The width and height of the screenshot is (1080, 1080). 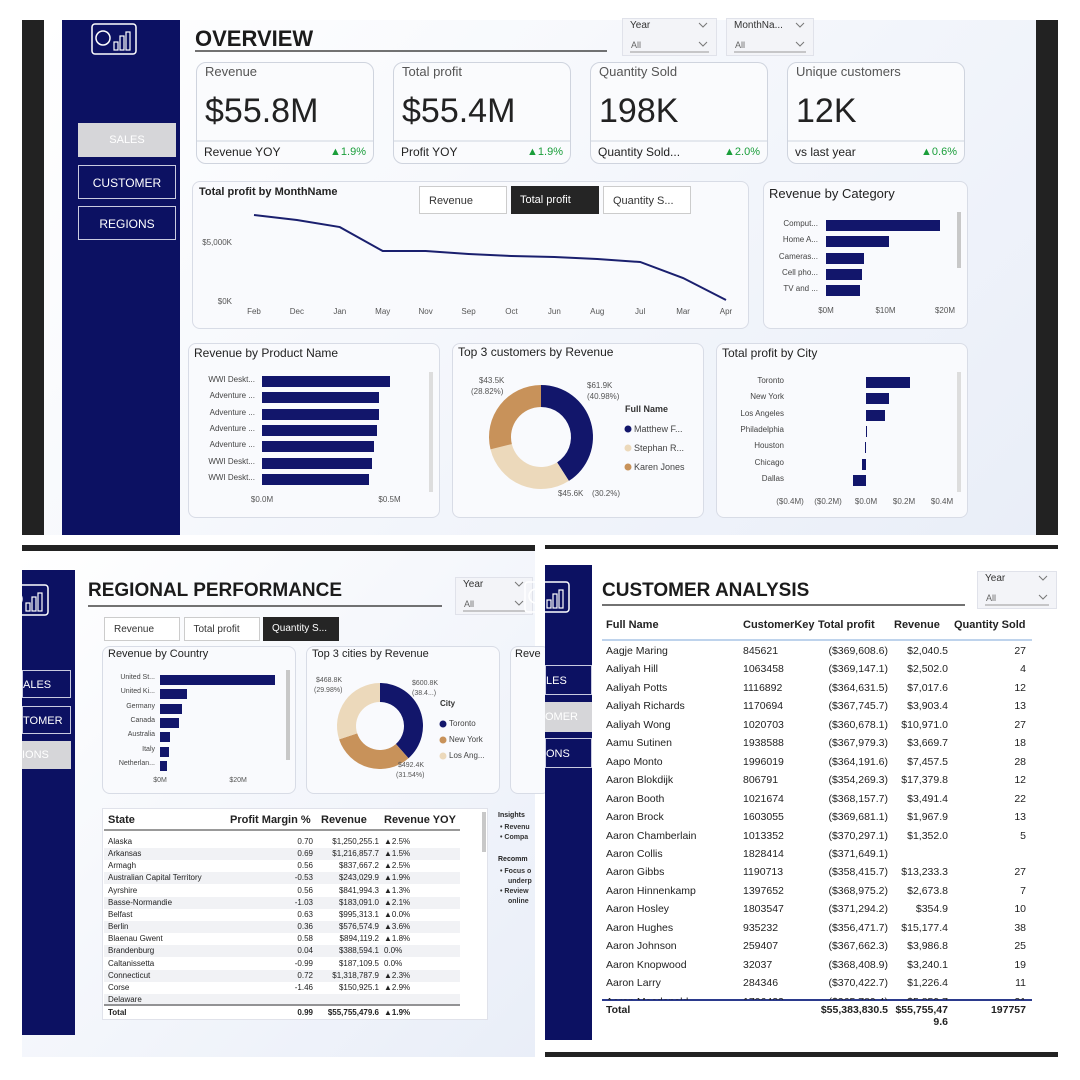 What do you see at coordinates (1020, 964) in the screenshot?
I see `table-cell: 19` at bounding box center [1020, 964].